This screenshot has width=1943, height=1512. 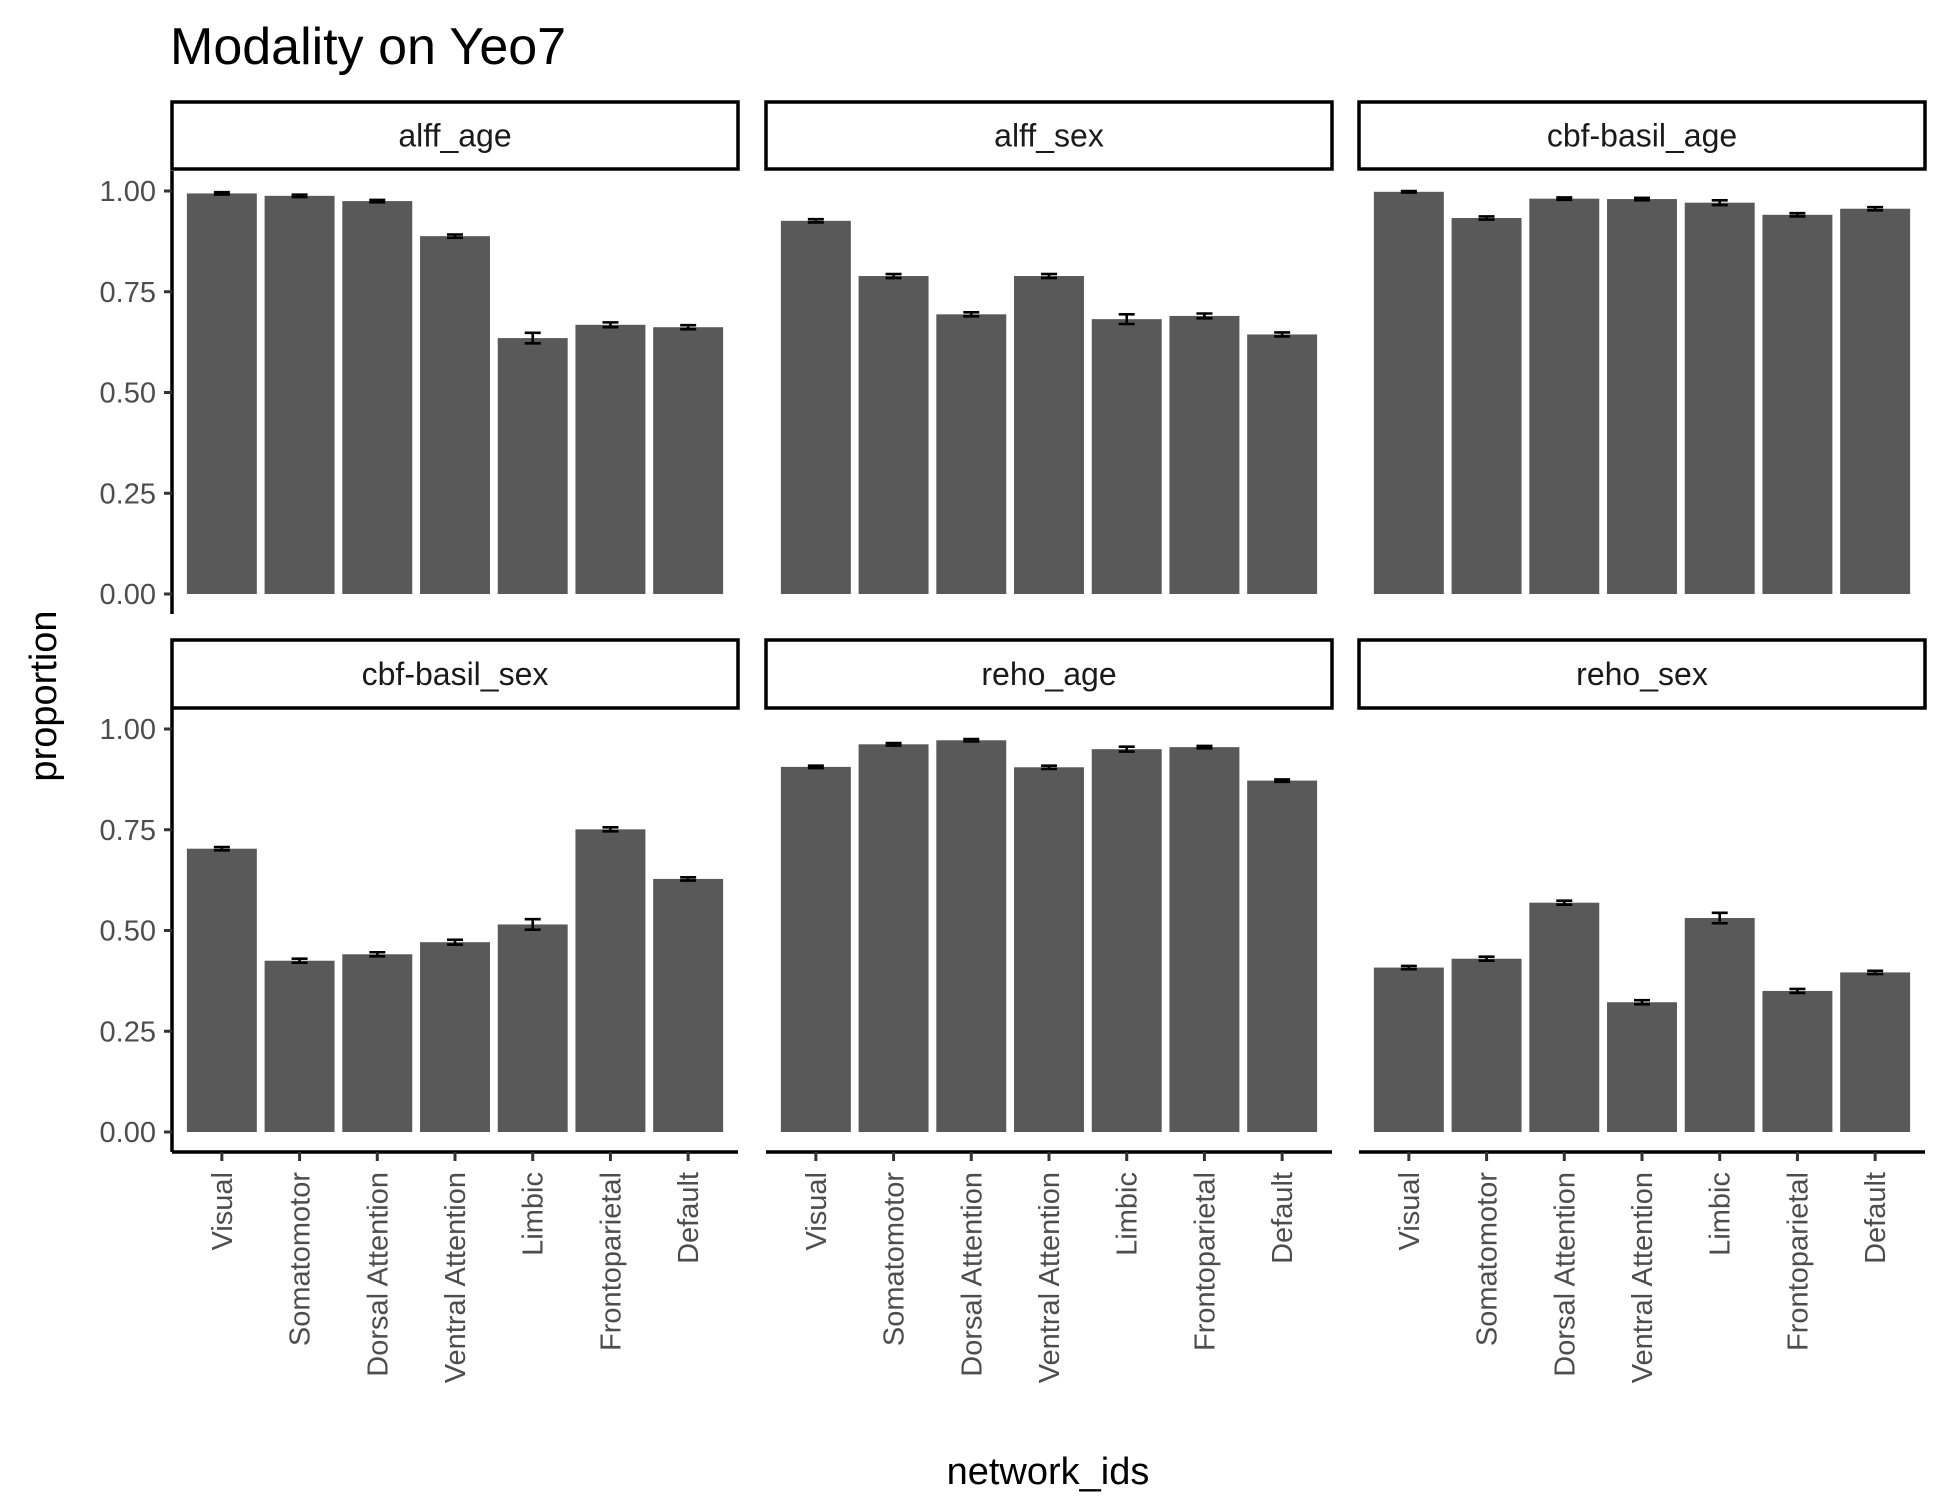 I want to click on bar-alff_sex-default, so click(x=1282, y=464).